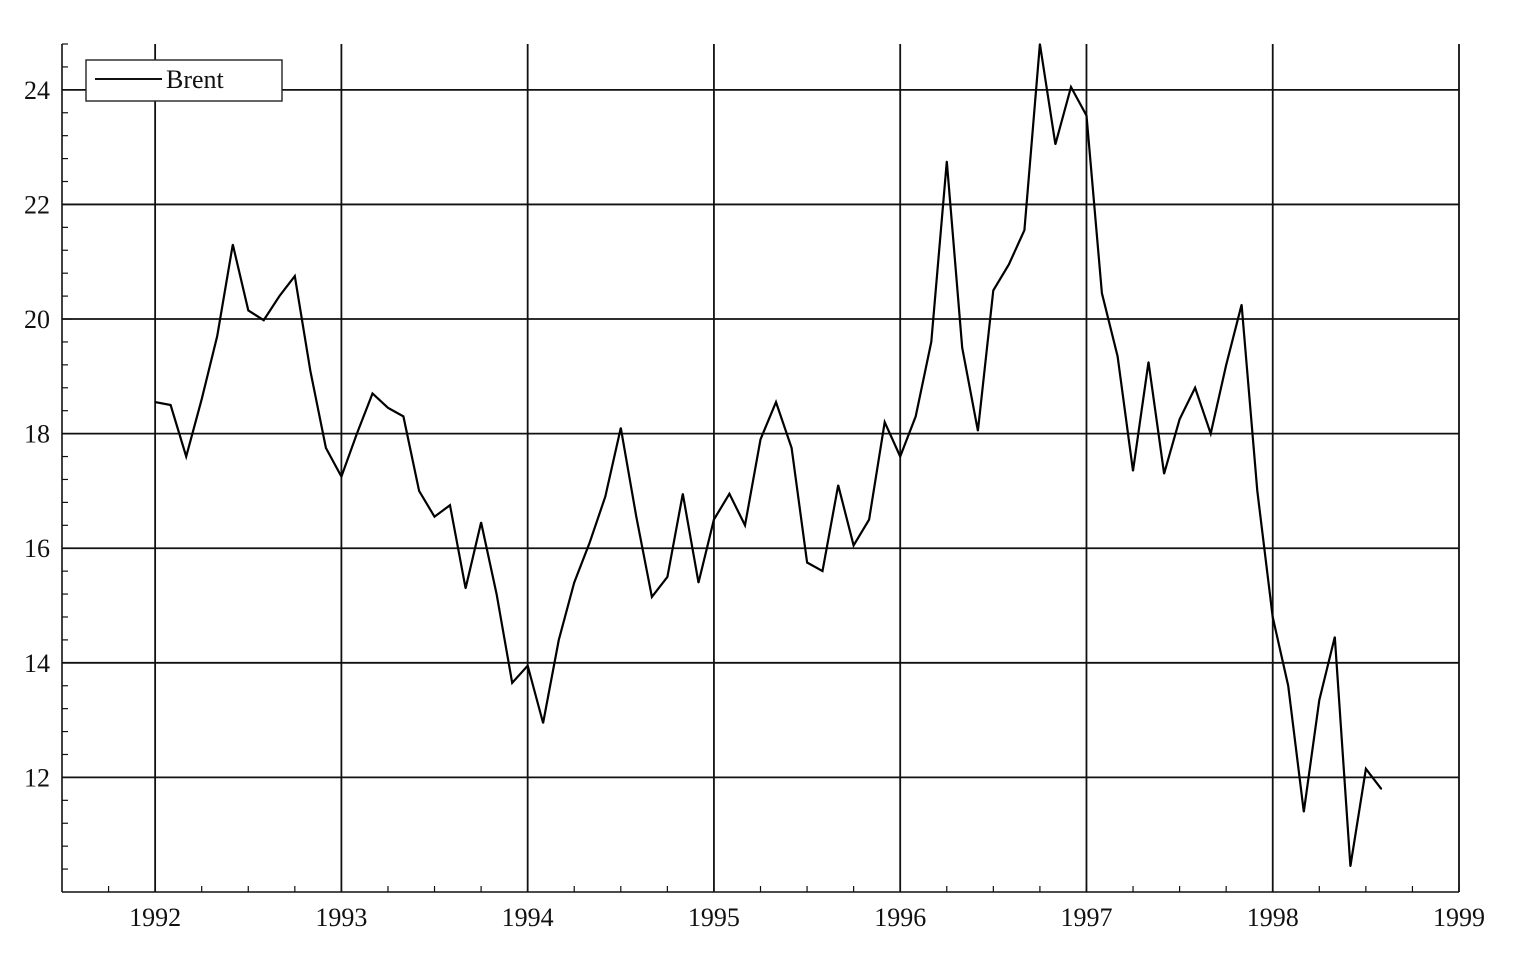 This screenshot has height=963, width=1532. I want to click on x-tick-label-1999: 1999, so click(1459, 917).